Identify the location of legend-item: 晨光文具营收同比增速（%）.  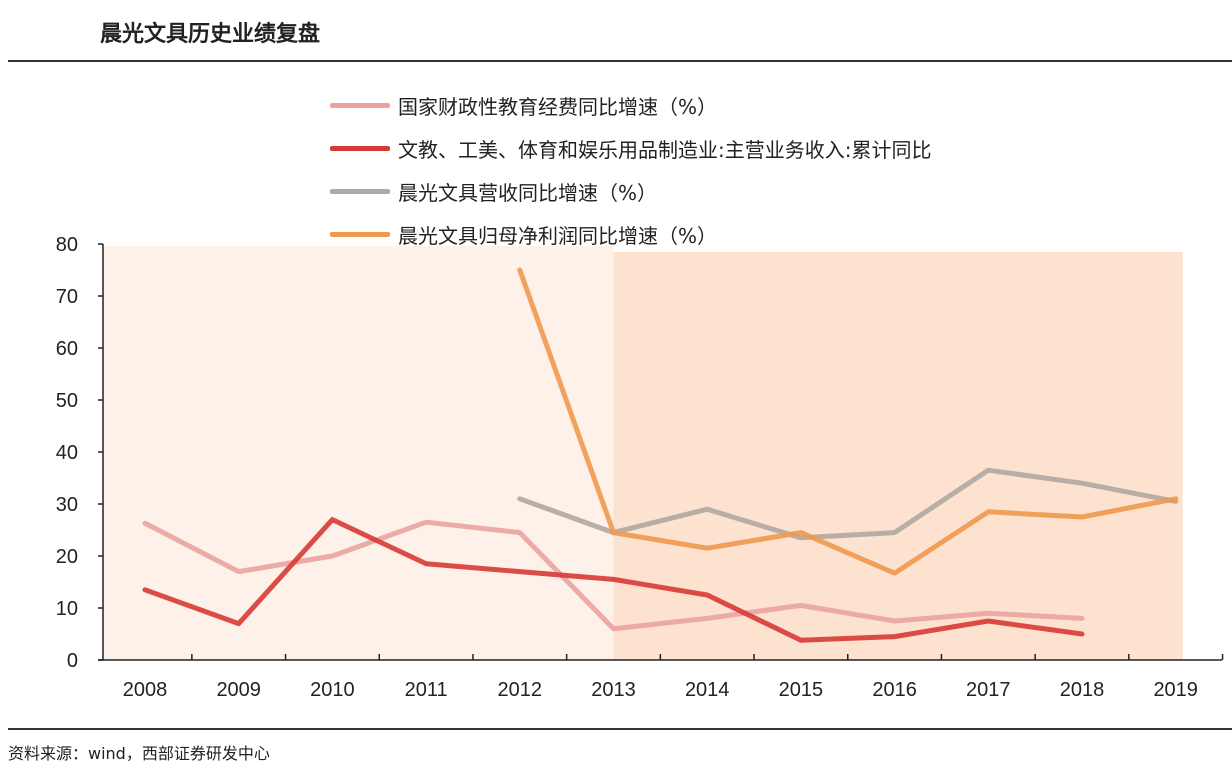
(630, 191).